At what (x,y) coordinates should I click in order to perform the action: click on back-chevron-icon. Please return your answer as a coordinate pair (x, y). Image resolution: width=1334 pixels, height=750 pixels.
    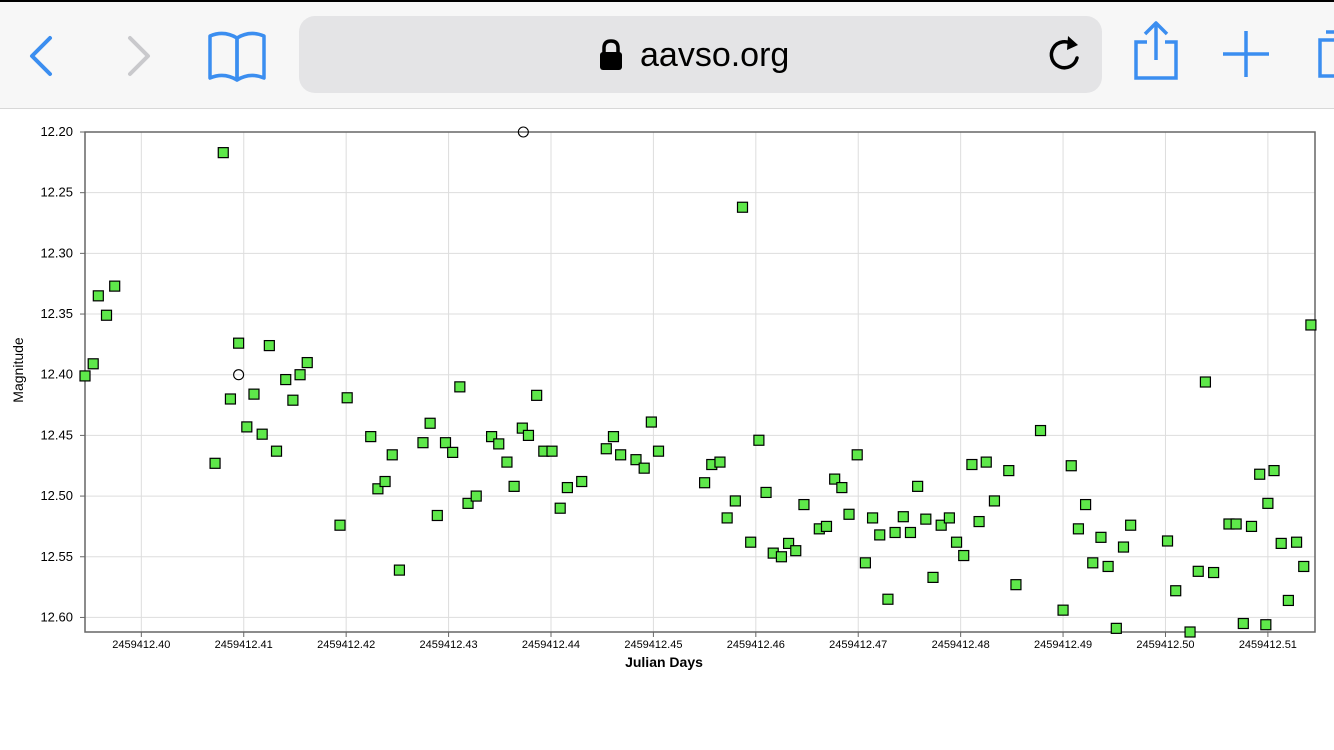
    Looking at the image, I should click on (42, 56).